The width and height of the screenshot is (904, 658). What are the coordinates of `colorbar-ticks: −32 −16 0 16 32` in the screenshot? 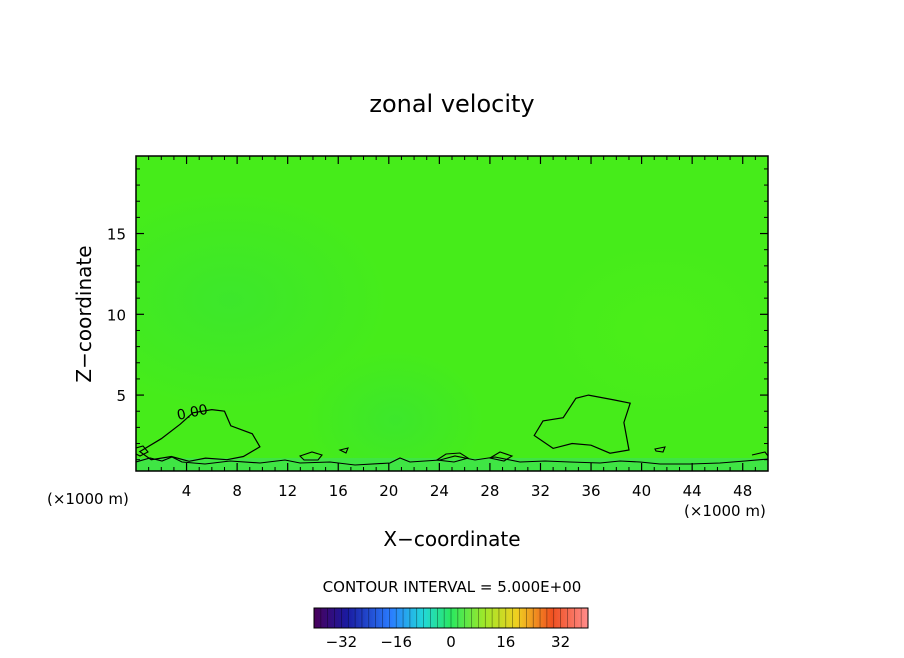 It's located at (448, 642).